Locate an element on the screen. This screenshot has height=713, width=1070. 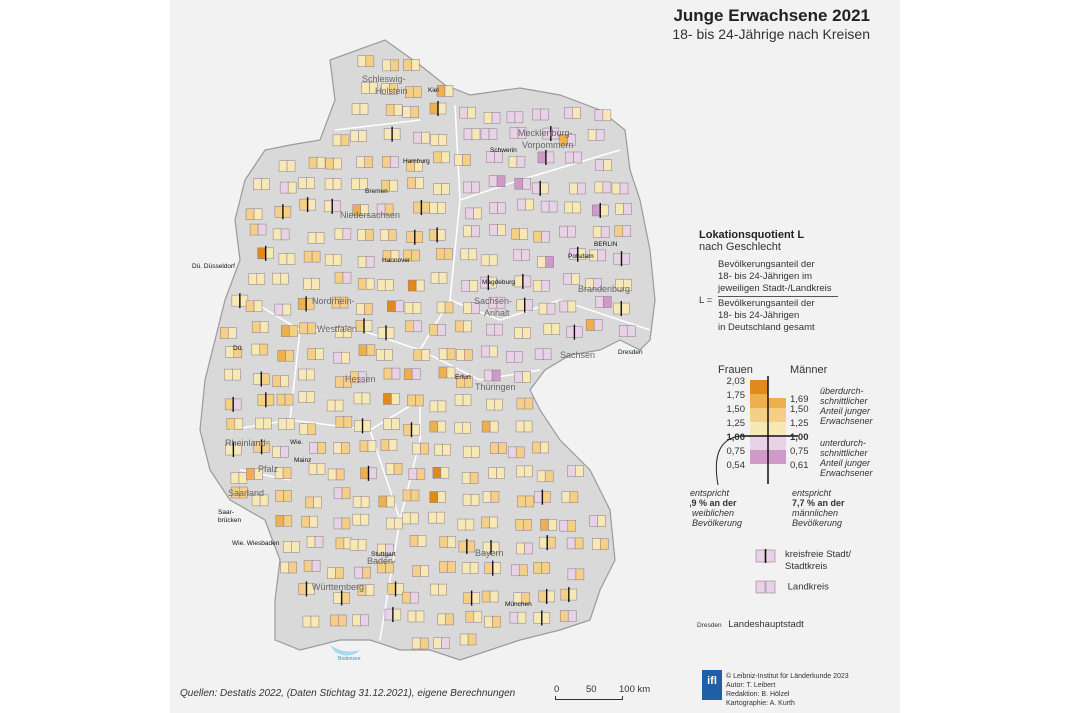
lake-label: Bodensee is located at coordinates (349, 659).